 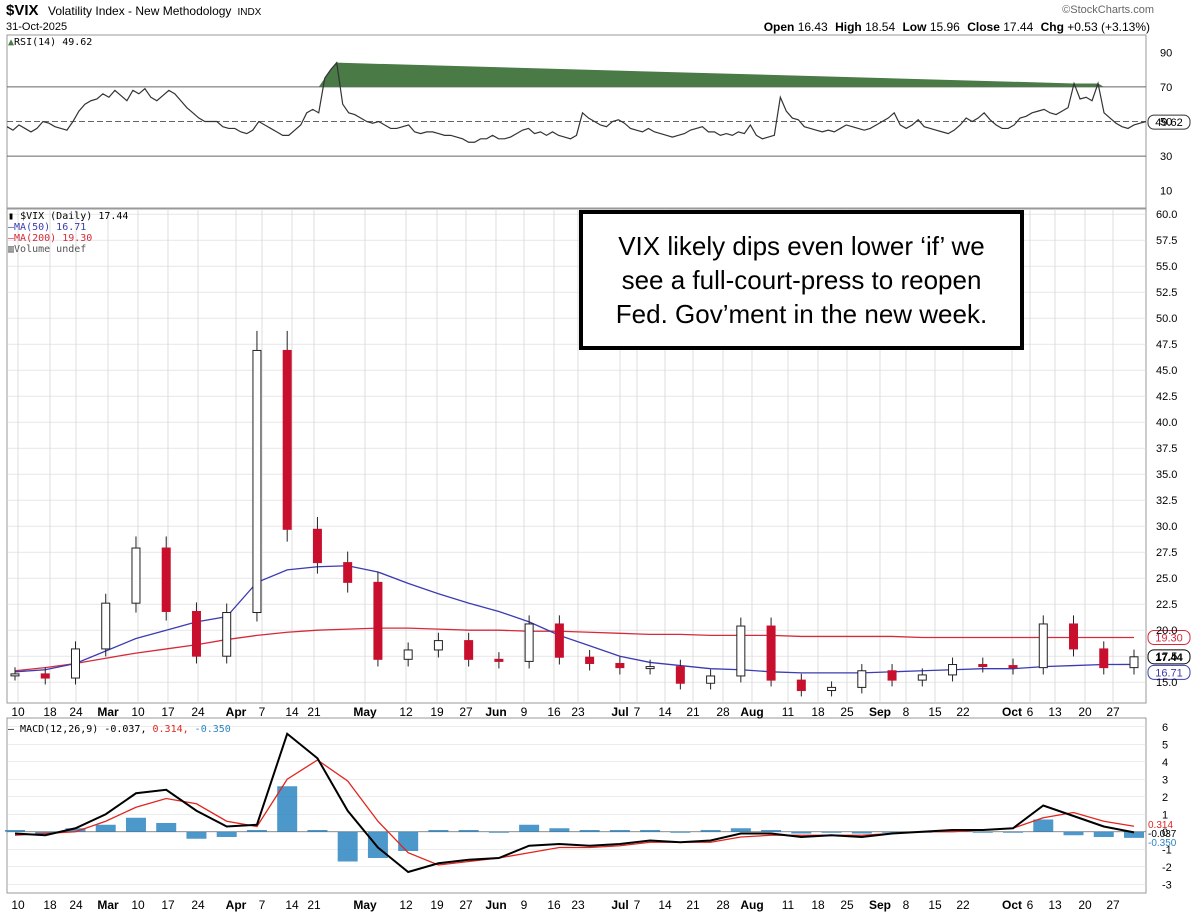 What do you see at coordinates (619, 712) in the screenshot?
I see `x-tick-label-top: Jul` at bounding box center [619, 712].